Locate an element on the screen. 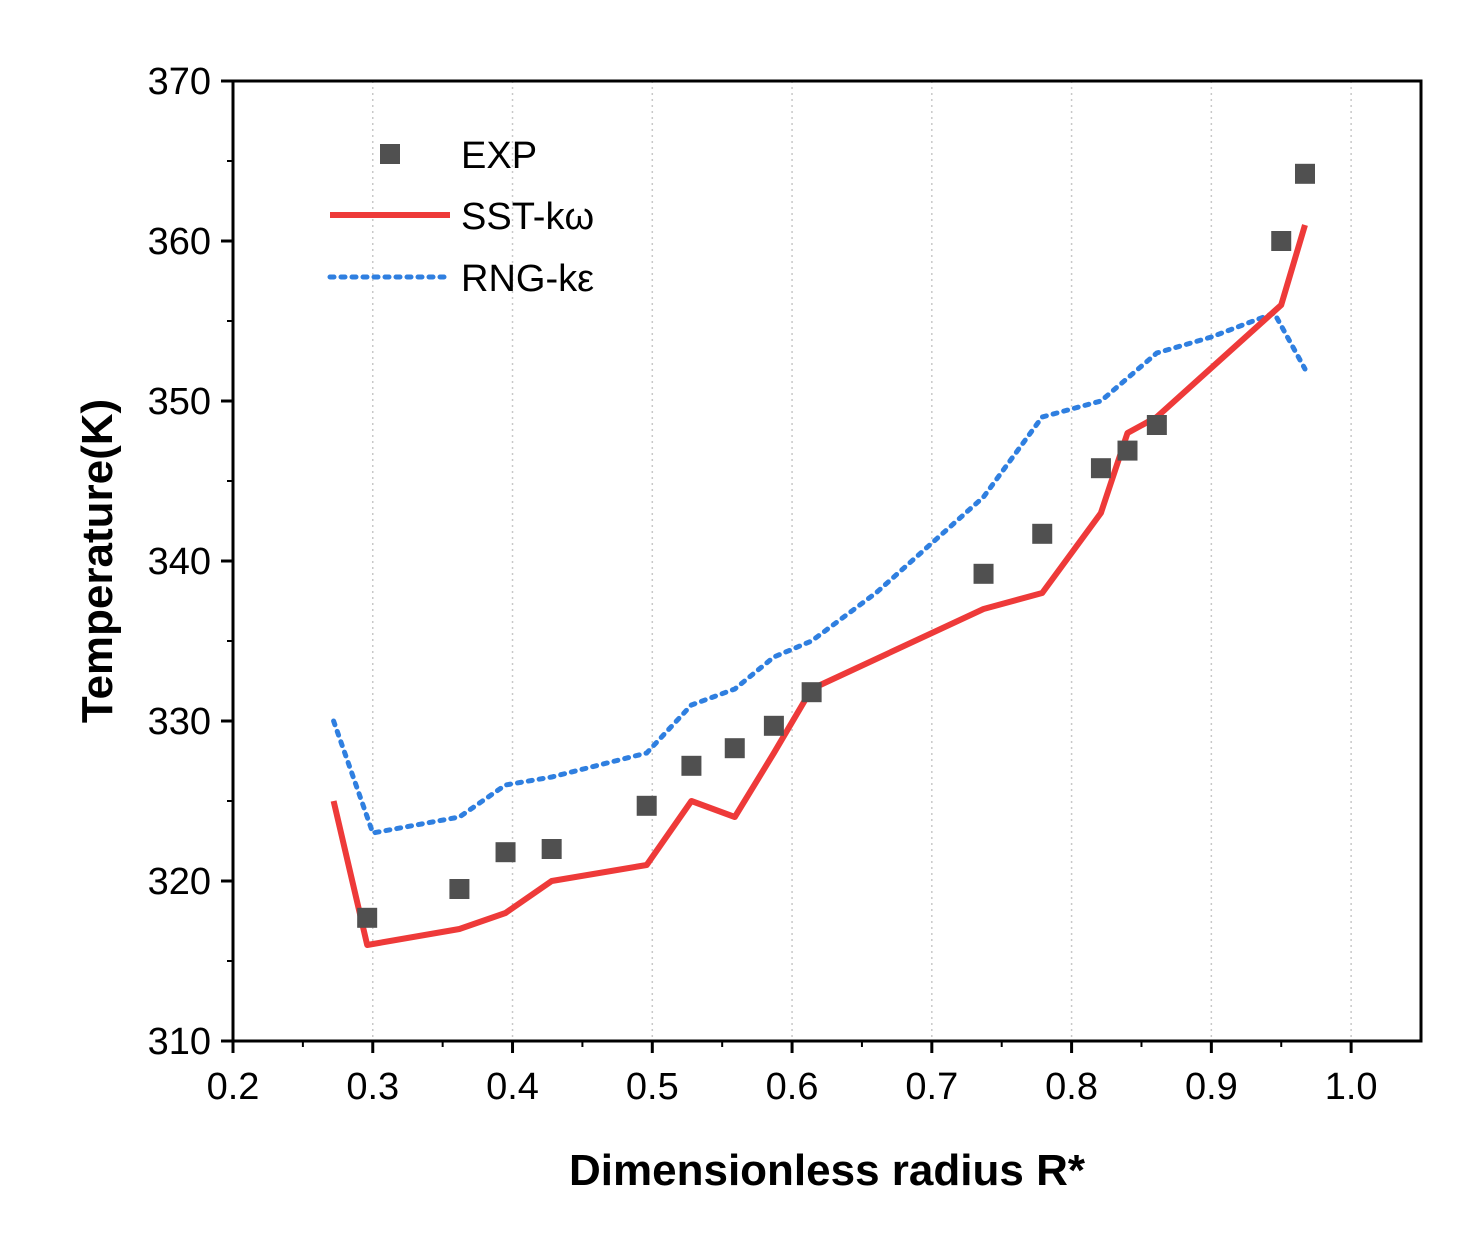 This screenshot has width=1477, height=1237. x-tick-label-0.2: 0.2 is located at coordinates (233, 1087).